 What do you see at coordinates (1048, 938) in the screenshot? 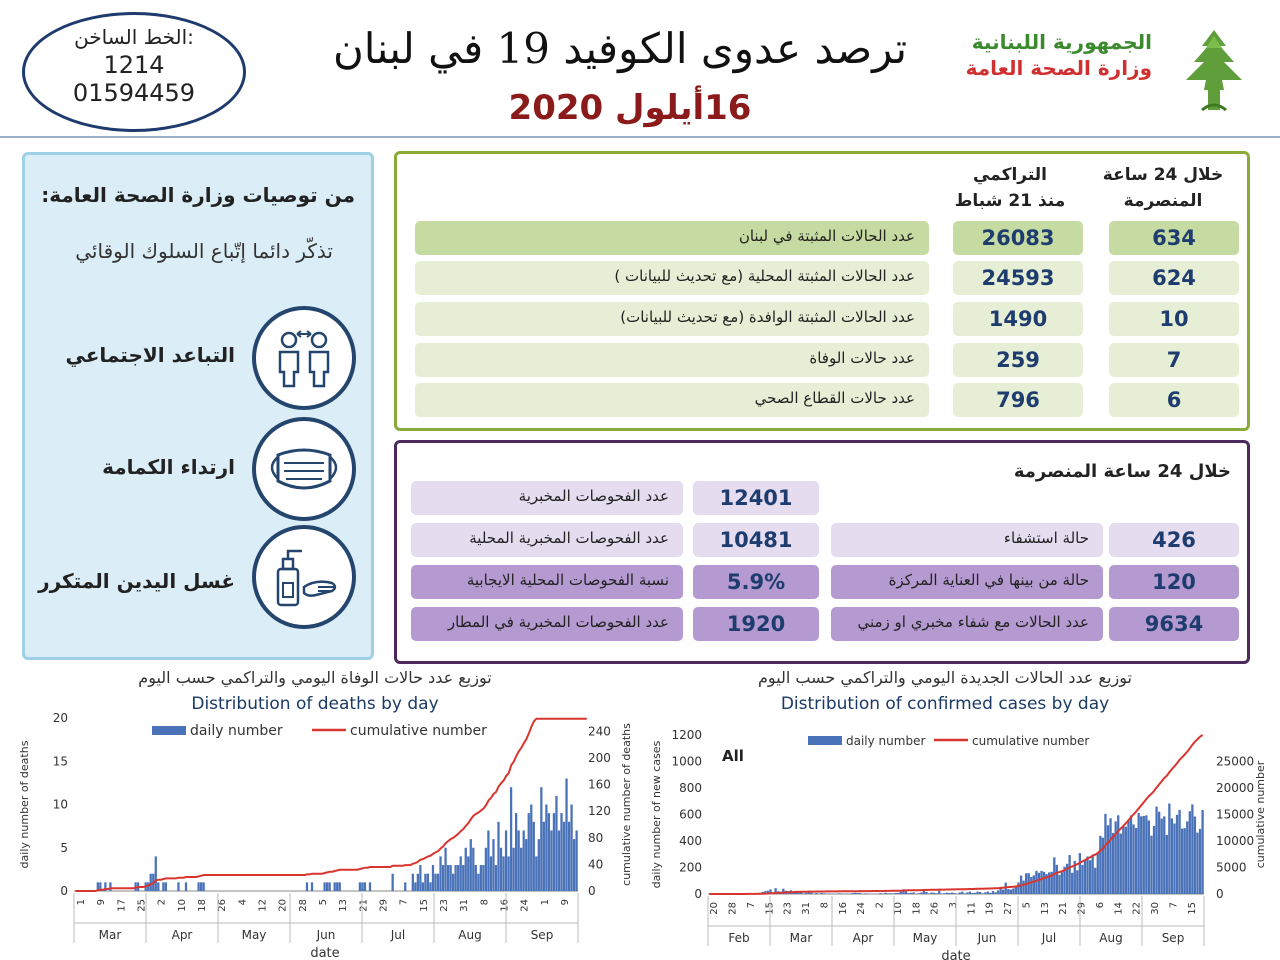
I see `month-label: Jul` at bounding box center [1048, 938].